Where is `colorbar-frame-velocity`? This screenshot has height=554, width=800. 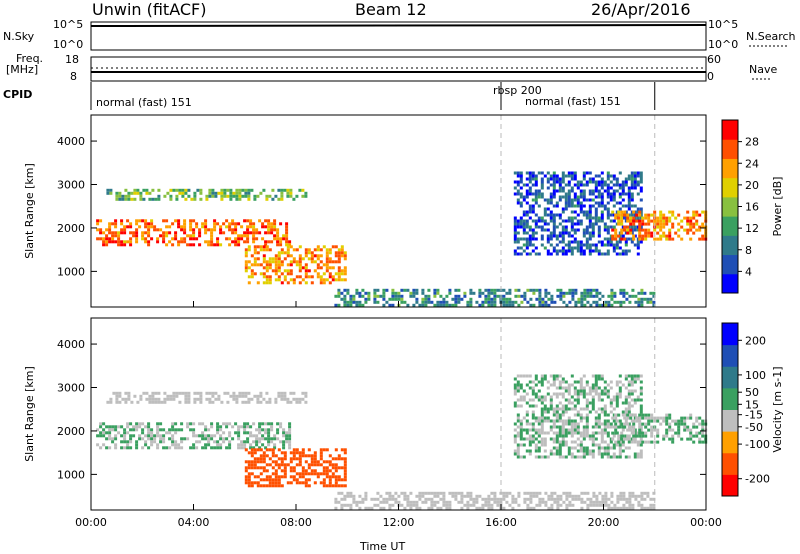 colorbar-frame-velocity is located at coordinates (730, 409).